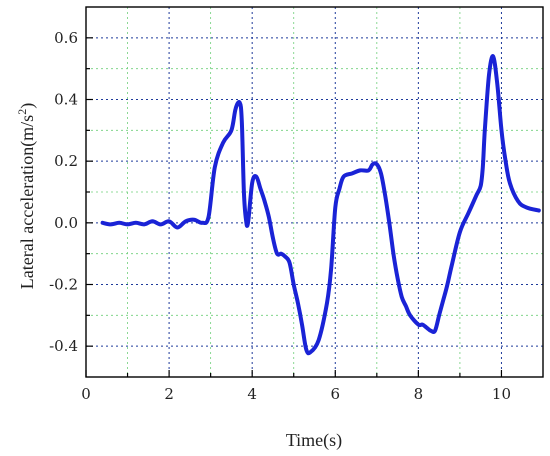 This screenshot has height=456, width=550. What do you see at coordinates (314, 440) in the screenshot?
I see `x-axis-title: Time(s)` at bounding box center [314, 440].